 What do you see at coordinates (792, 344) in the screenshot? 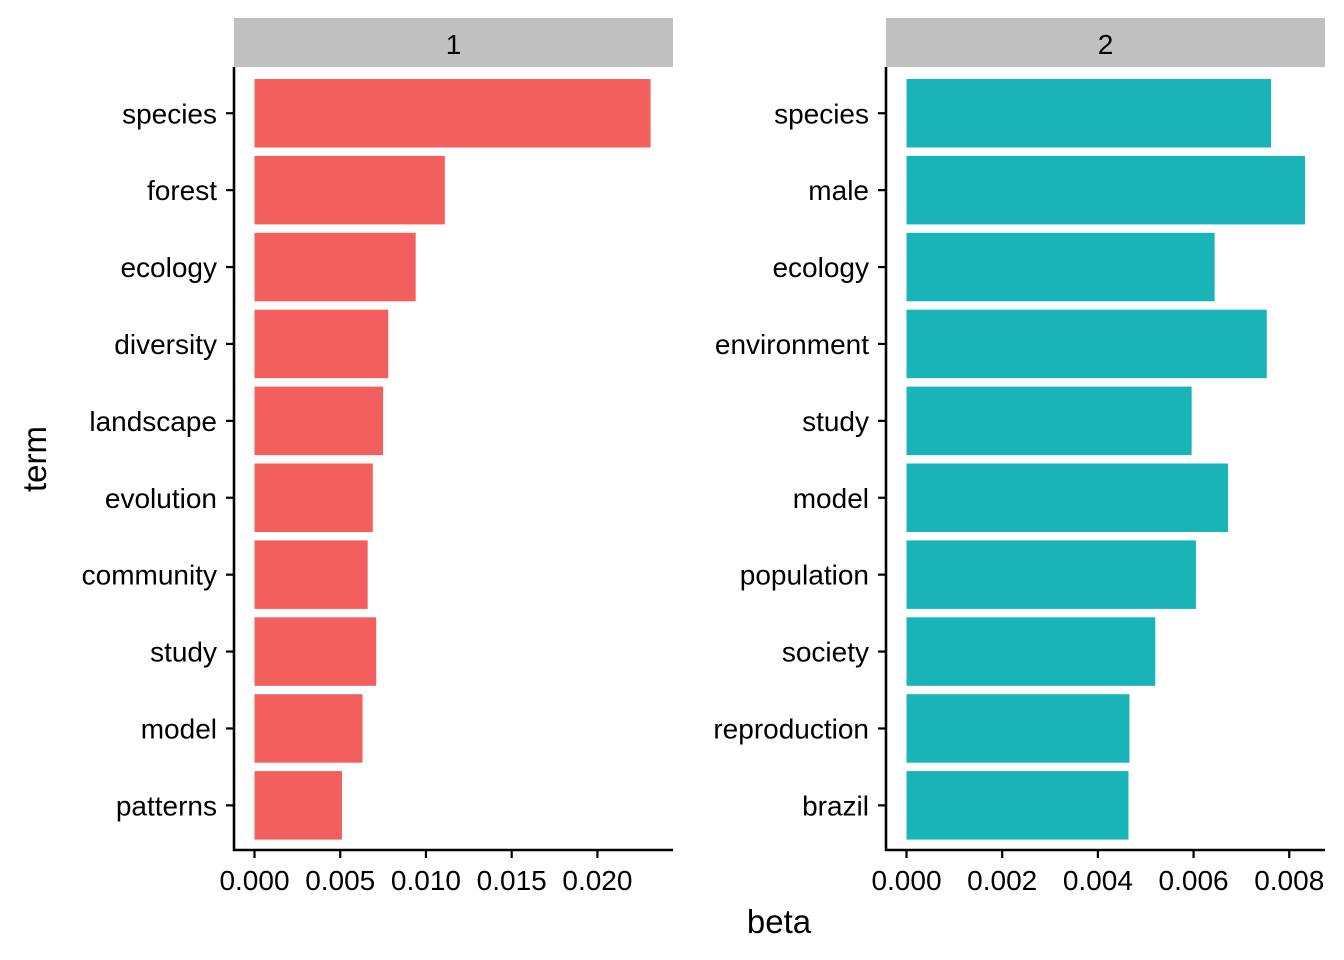
I see `y-tick-label: environment` at bounding box center [792, 344].